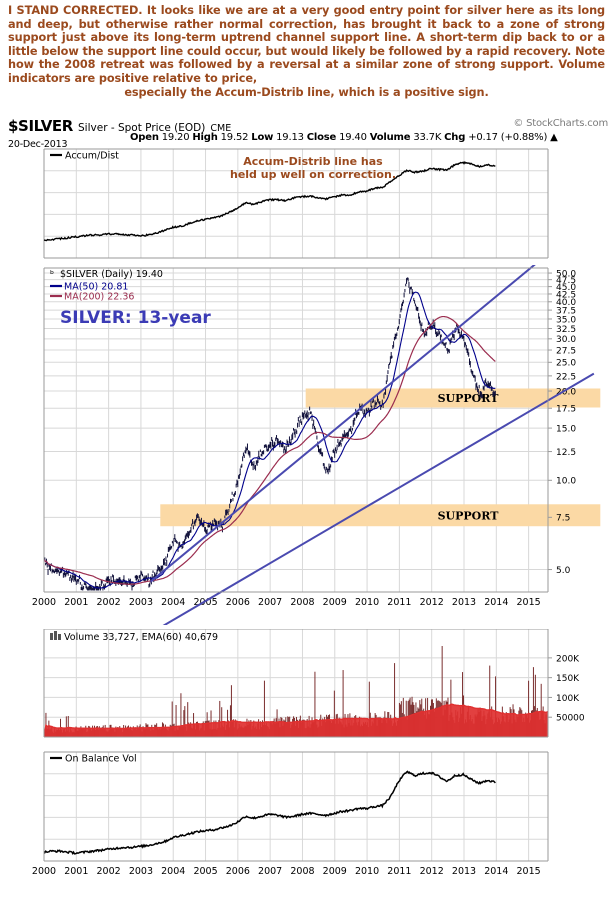  I want to click on price-axis-tick-label: 50.0, so click(566, 274).